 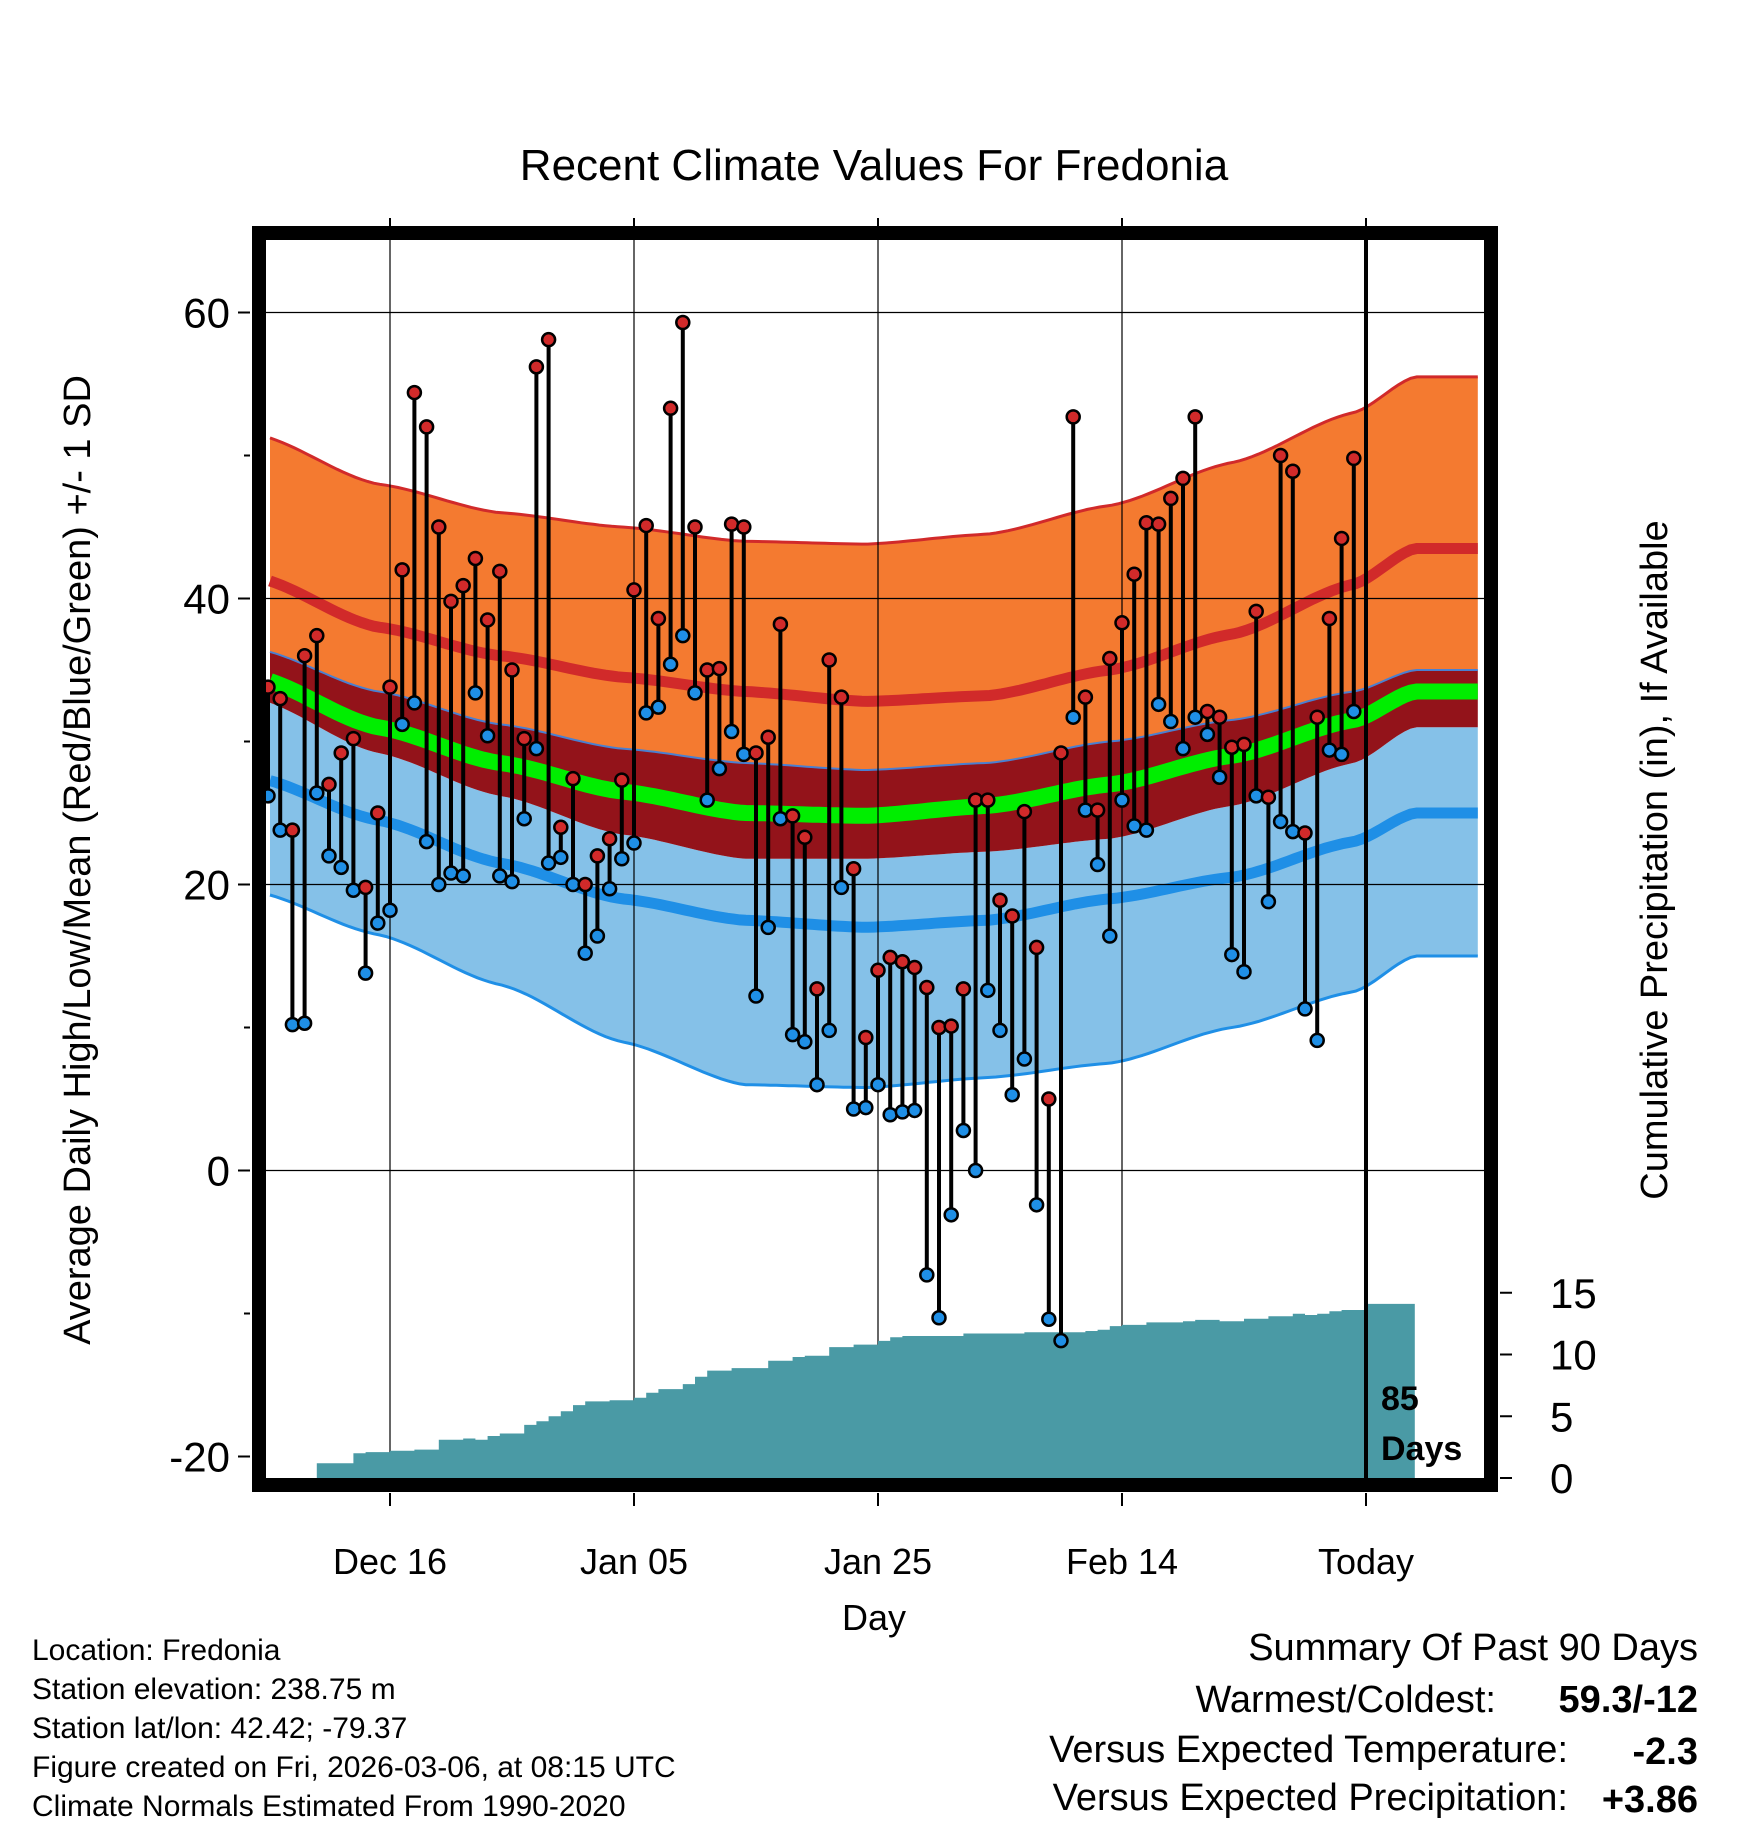 I want to click on today-days-count: 85, so click(x=1400, y=1399).